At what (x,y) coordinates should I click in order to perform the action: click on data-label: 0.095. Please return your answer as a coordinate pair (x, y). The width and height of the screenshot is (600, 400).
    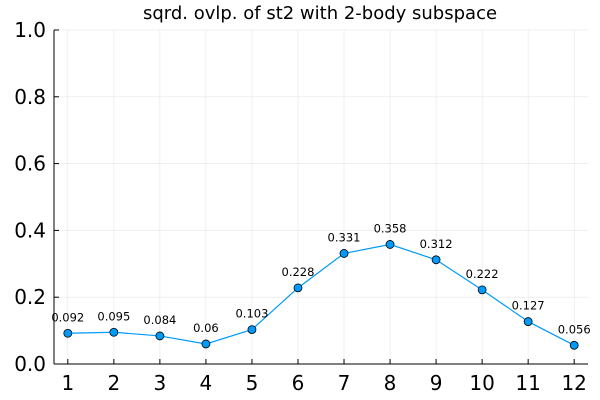
    Looking at the image, I should click on (113, 316).